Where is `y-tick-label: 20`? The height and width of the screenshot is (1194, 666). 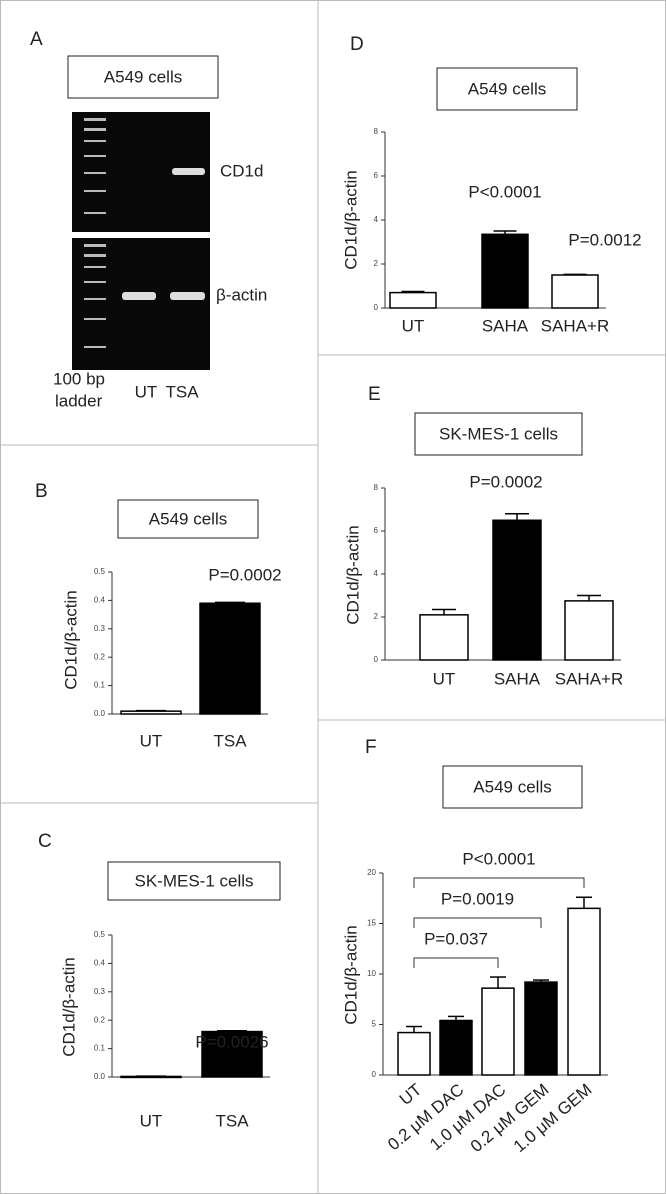 y-tick-label: 20 is located at coordinates (371, 872).